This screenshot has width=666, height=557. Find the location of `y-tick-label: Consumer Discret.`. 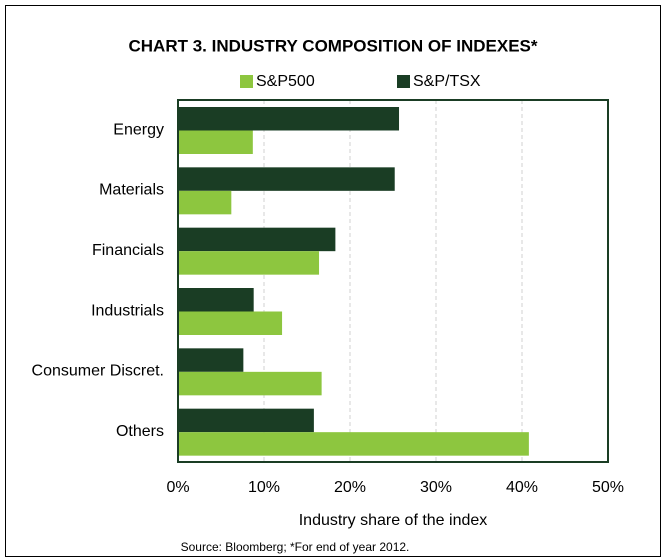

y-tick-label: Consumer Discret. is located at coordinates (98, 371).